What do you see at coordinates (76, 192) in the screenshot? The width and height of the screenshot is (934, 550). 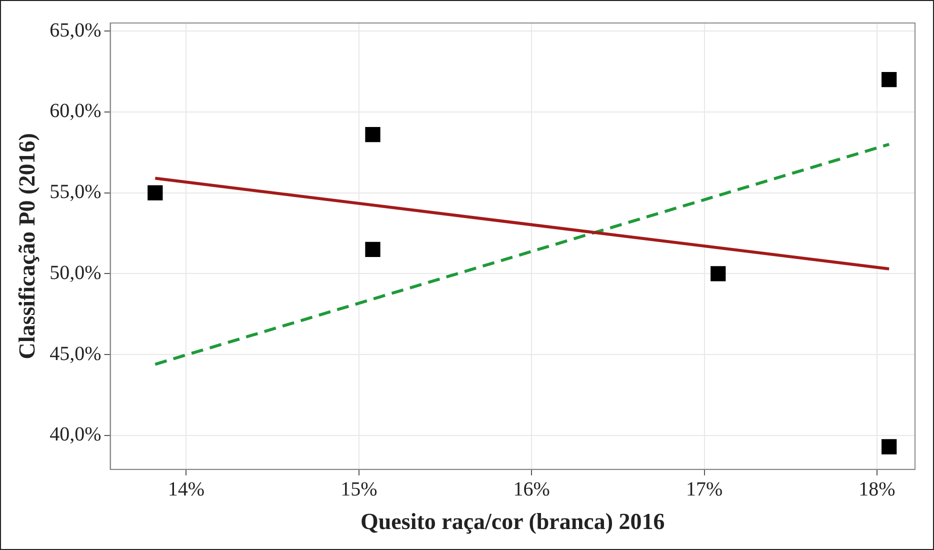 I see `y-tick-label: 55,0%` at bounding box center [76, 192].